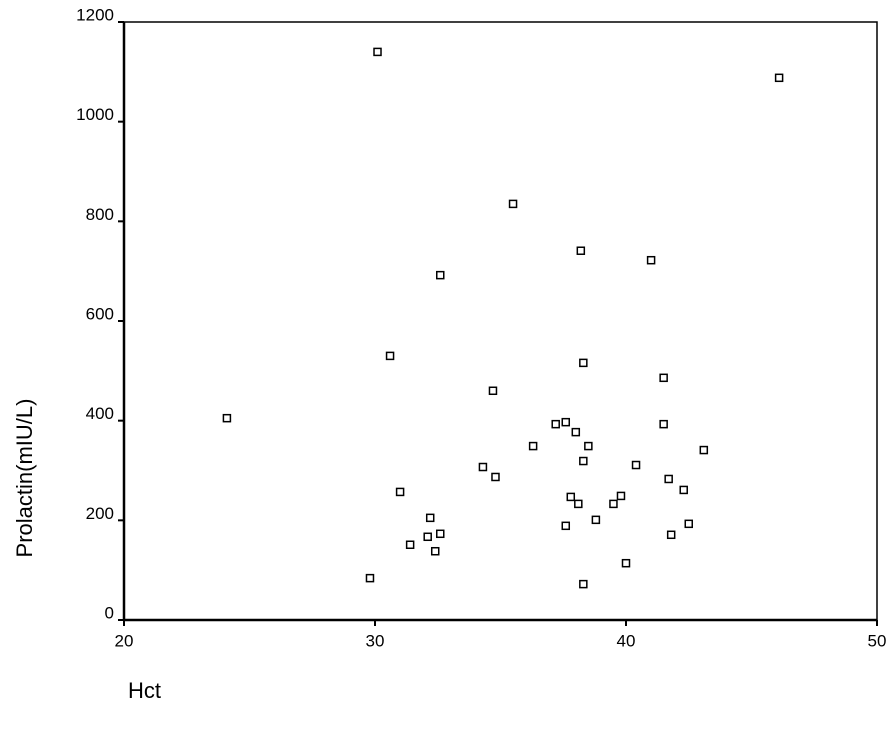 The image size is (895, 729). What do you see at coordinates (24, 478) in the screenshot?
I see `y-axis-label: Prolactin(mIU/L)` at bounding box center [24, 478].